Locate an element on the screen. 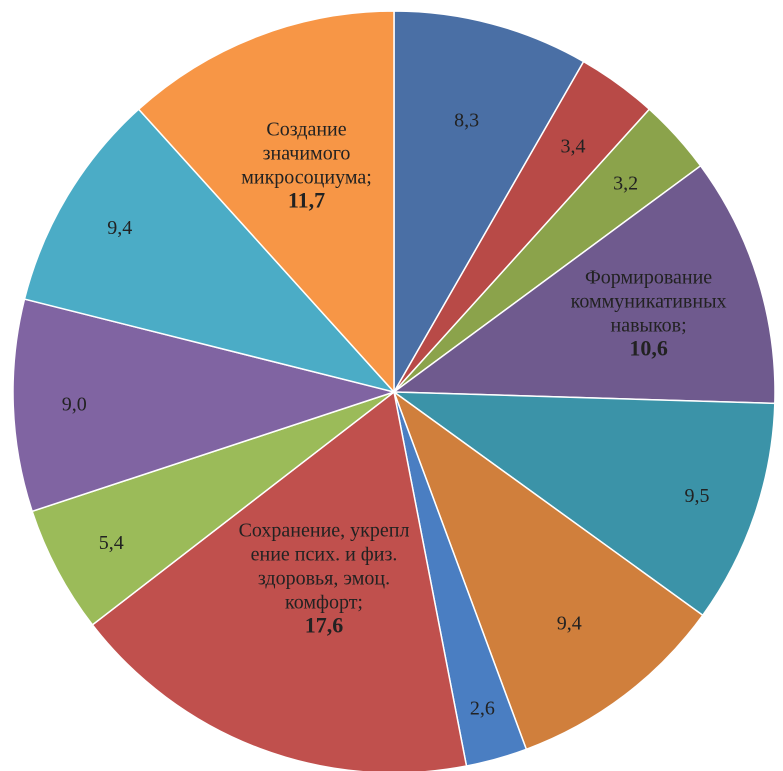 This screenshot has height=771, width=783. slice-name-line: Создание is located at coordinates (306, 129).